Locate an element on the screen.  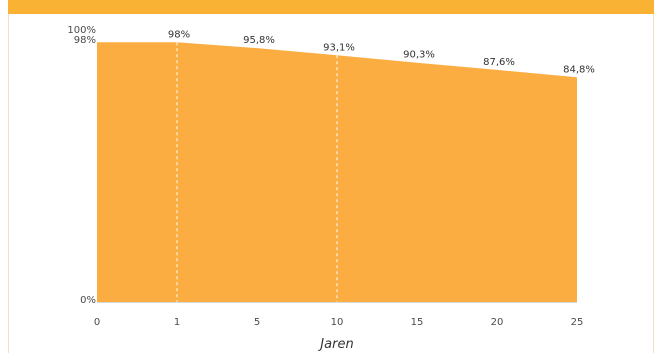
data-label: 90,3% is located at coordinates (419, 55).